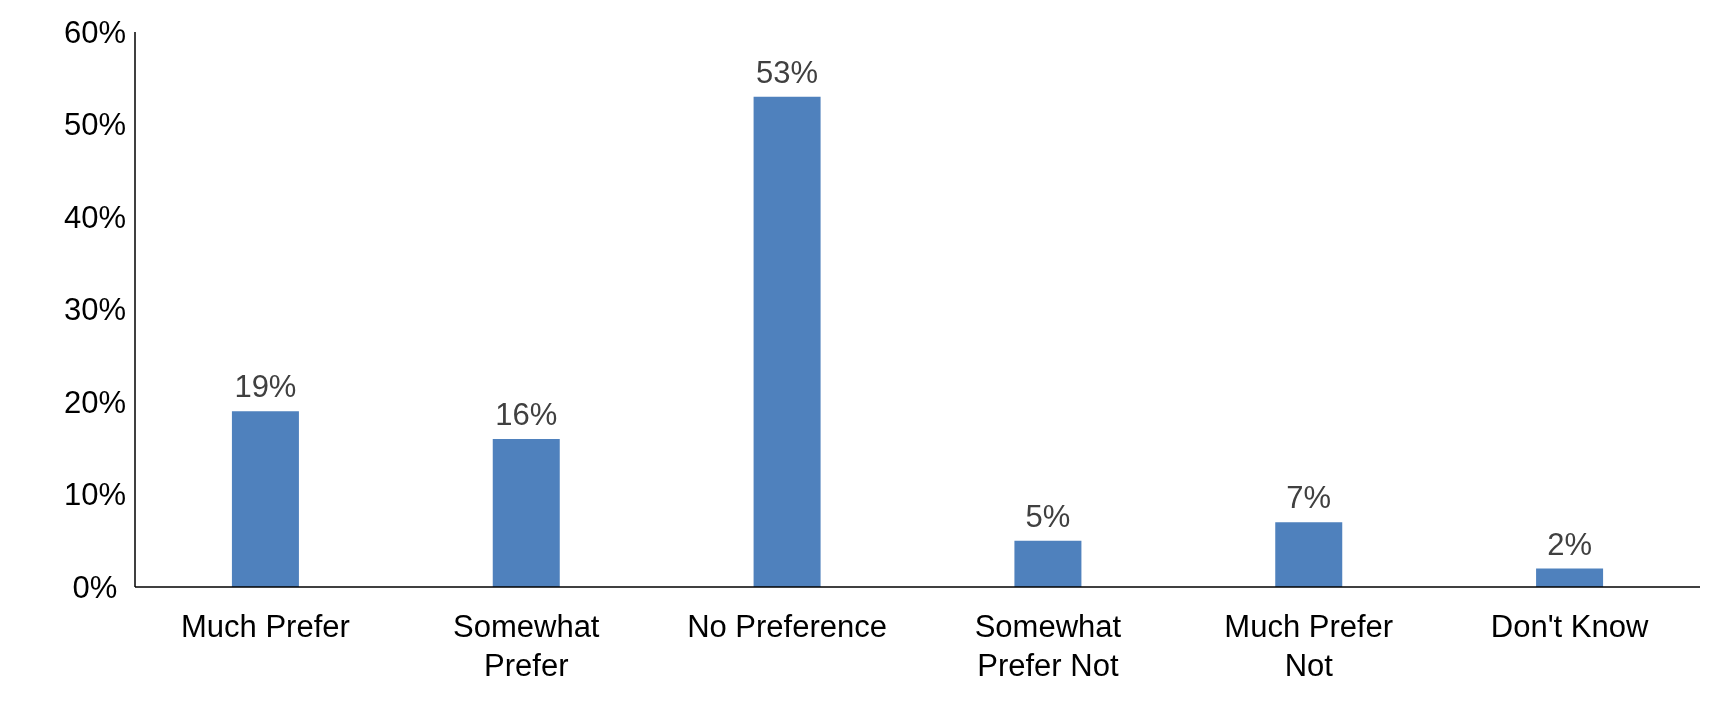  Describe the element at coordinates (787, 72) in the screenshot. I see `data-label: 53%` at that location.